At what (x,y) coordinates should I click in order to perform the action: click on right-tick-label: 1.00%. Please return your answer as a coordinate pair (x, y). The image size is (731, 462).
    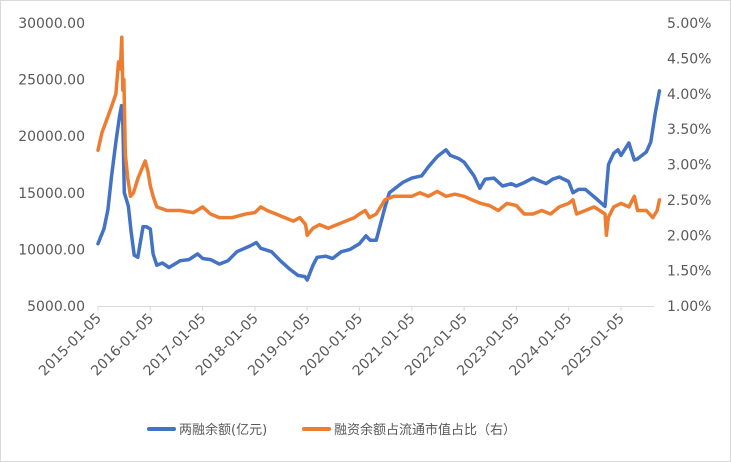
    Looking at the image, I should click on (689, 307).